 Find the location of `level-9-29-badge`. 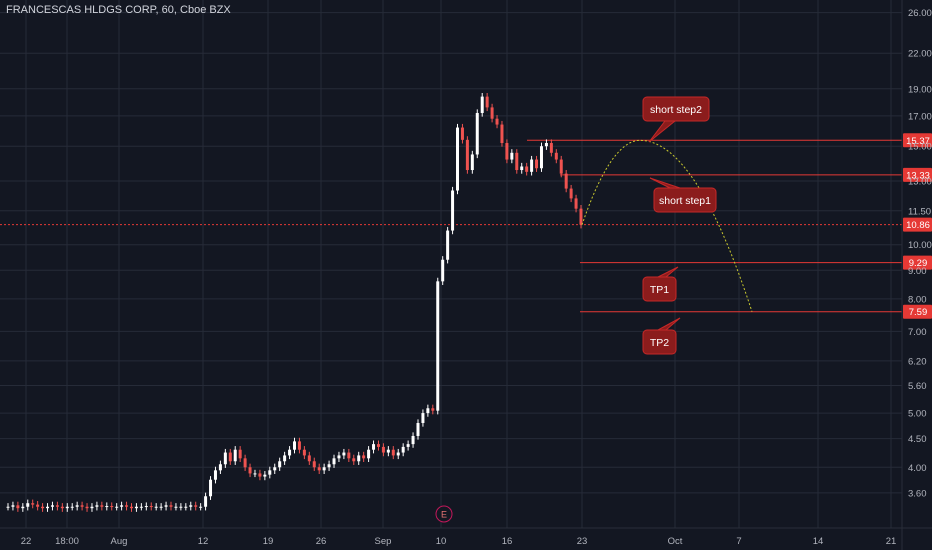

level-9-29-badge is located at coordinates (917, 262).